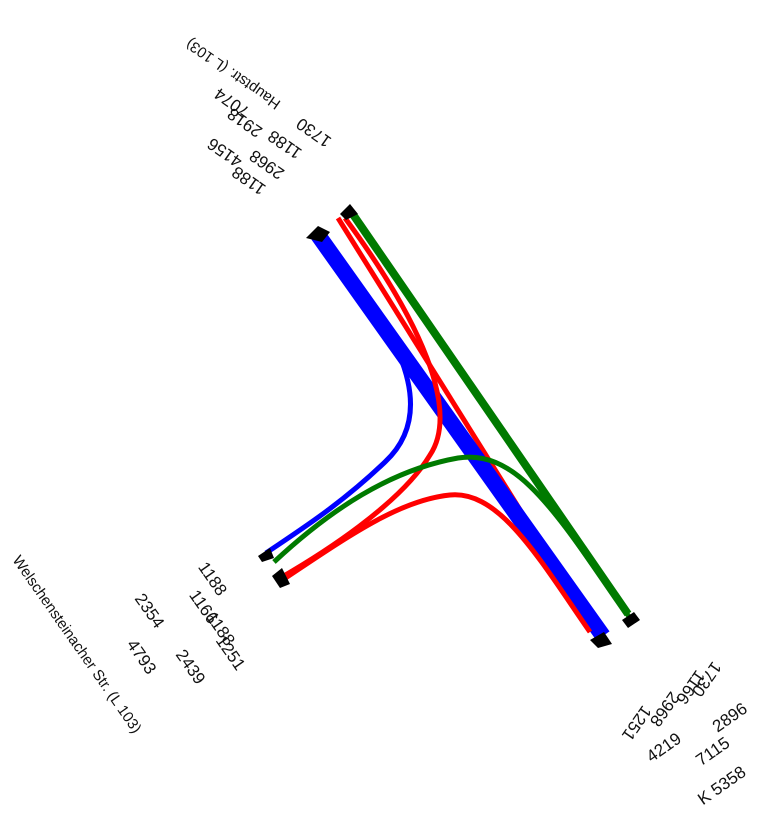  Describe the element at coordinates (437, 563) in the screenshot. I see `flow-red-west-southeast` at that location.